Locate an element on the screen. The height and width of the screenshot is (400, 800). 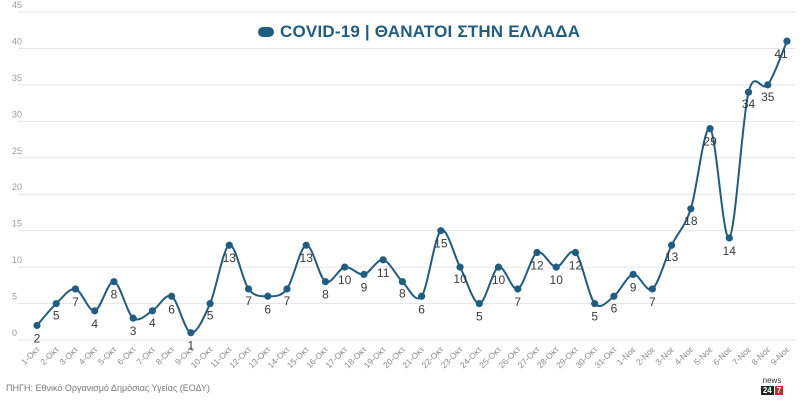
x-tick-label: 2-Νοε is located at coordinates (645, 355).